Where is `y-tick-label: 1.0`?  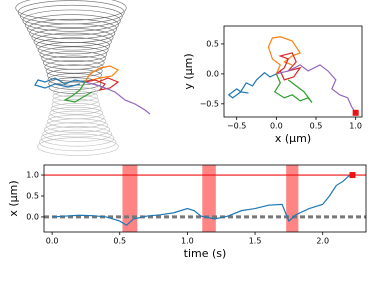
y-tick-label: 1.0 is located at coordinates (32, 175).